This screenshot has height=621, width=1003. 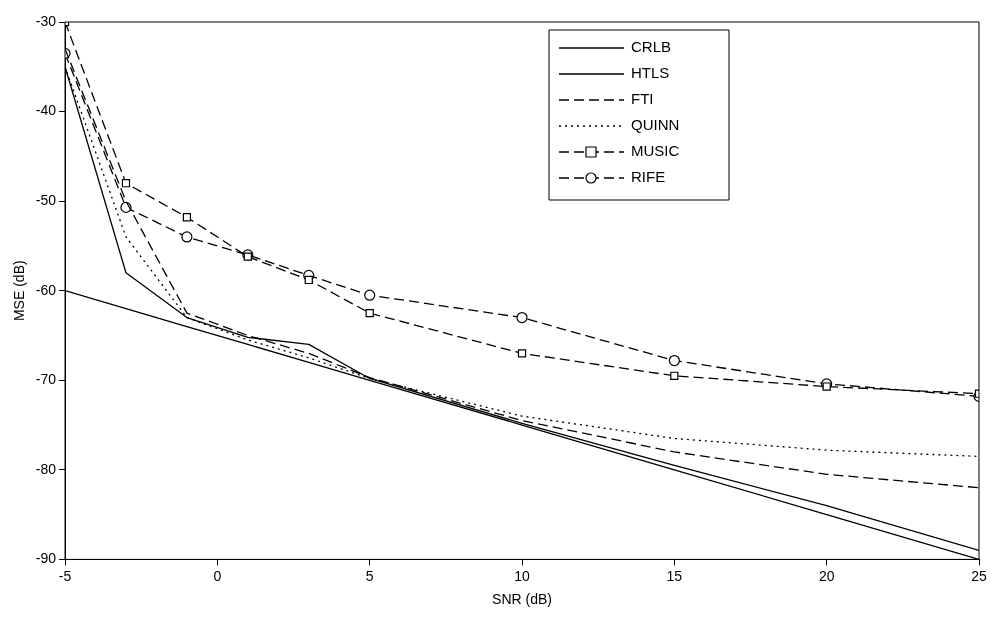 What do you see at coordinates (46, 468) in the screenshot?
I see `y-tick-label: -80` at bounding box center [46, 468].